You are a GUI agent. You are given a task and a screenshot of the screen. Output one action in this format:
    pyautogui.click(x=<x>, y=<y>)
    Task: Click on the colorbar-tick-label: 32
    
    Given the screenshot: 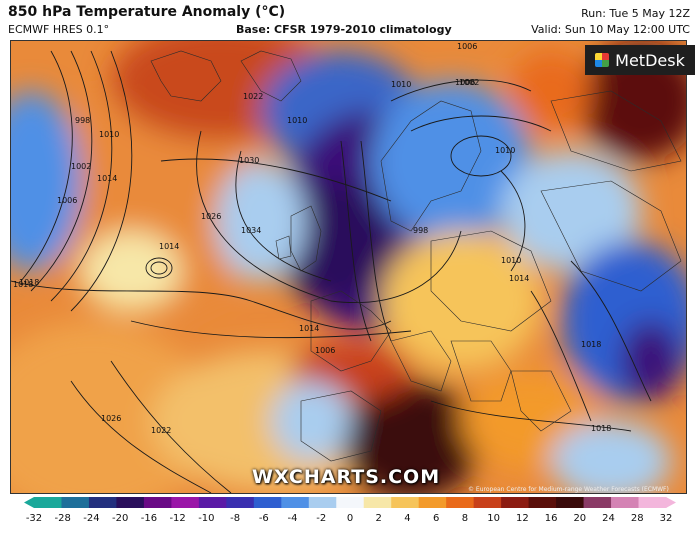 What is the action you would take?
    pyautogui.click(x=666, y=518)
    